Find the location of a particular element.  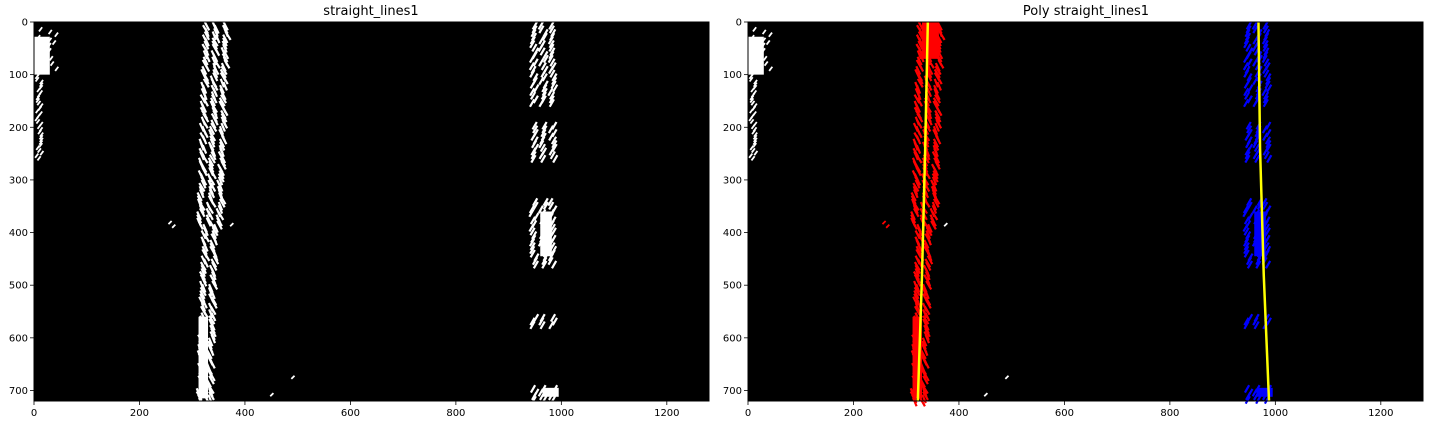

x-axis: 0 200 400 600 800 1000 1200 is located at coordinates (1069, 410).